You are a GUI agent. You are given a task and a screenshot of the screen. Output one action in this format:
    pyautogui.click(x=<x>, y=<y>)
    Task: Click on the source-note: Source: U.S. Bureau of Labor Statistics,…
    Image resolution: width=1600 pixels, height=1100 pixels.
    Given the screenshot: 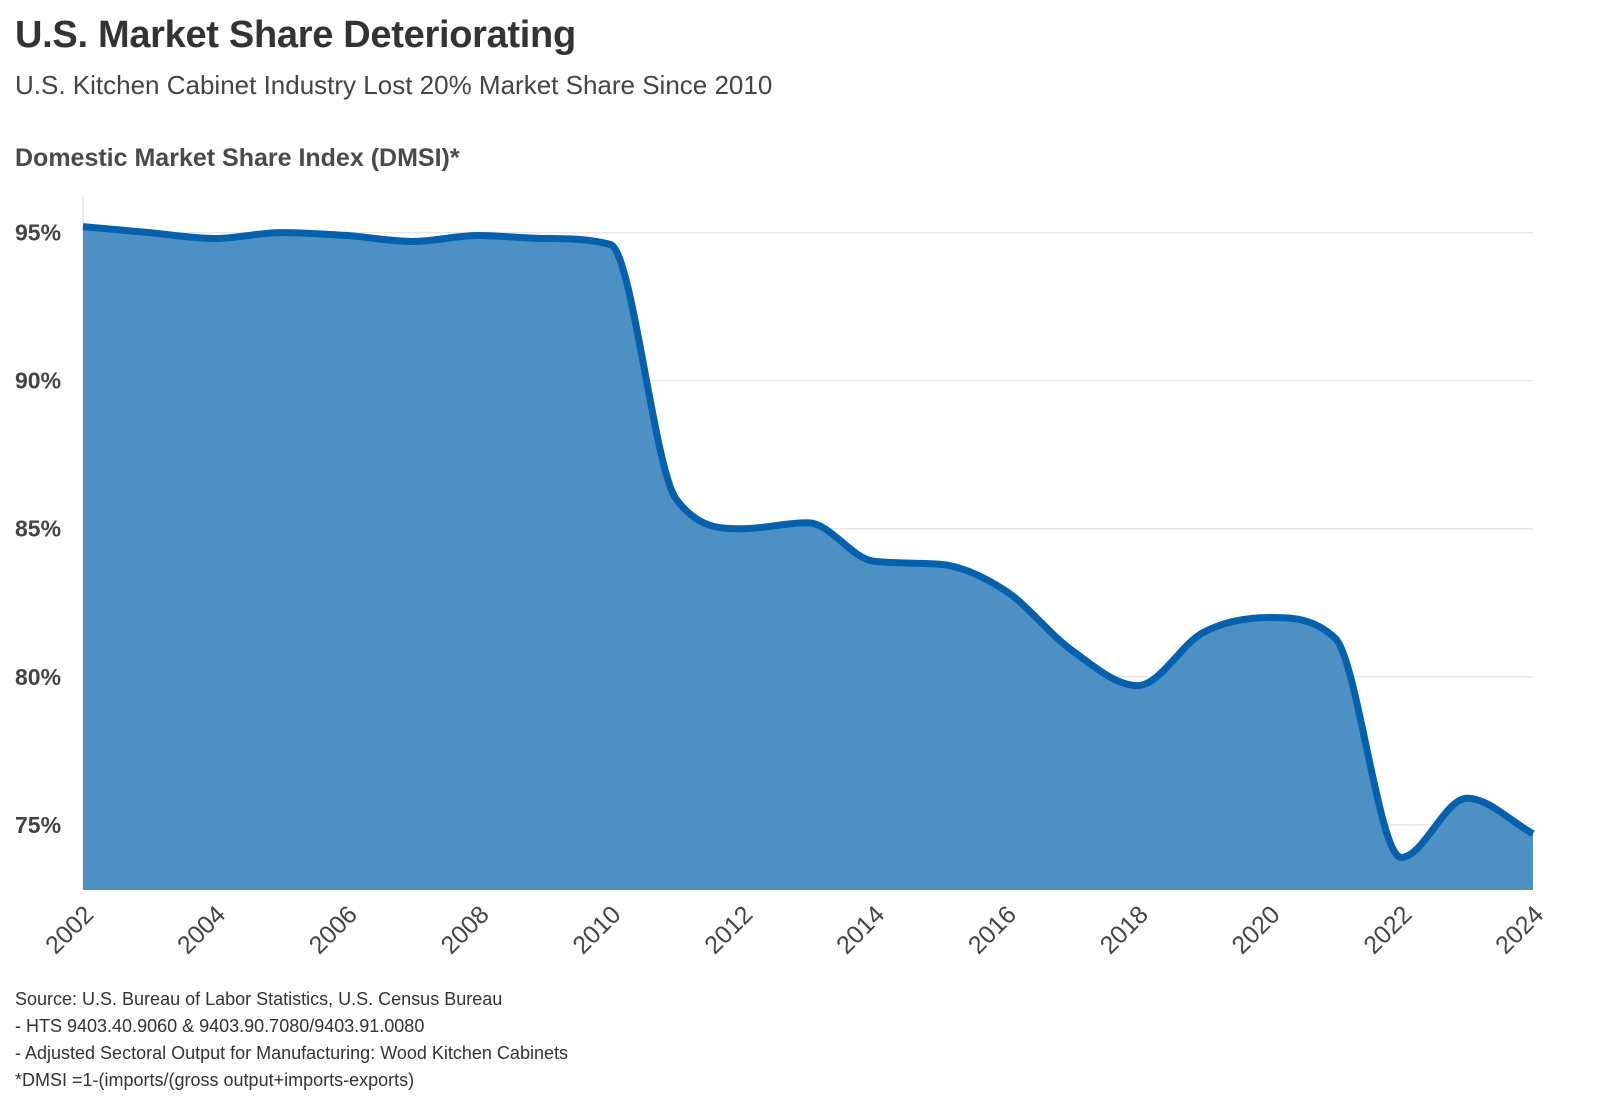 What is the action you would take?
    pyautogui.click(x=259, y=999)
    